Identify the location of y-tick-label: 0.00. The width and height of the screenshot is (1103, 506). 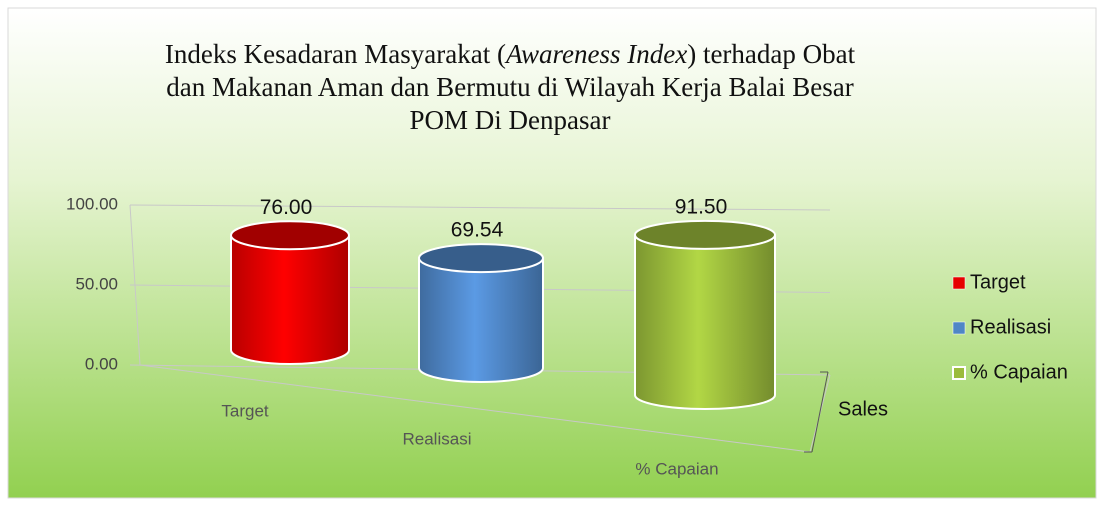
(101, 363).